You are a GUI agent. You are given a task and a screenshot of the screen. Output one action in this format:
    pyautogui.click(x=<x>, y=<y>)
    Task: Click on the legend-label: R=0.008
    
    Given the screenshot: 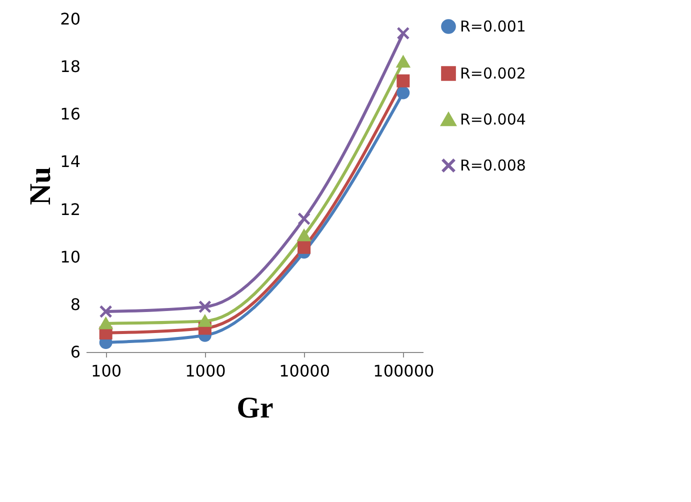 What is the action you would take?
    pyautogui.click(x=493, y=165)
    